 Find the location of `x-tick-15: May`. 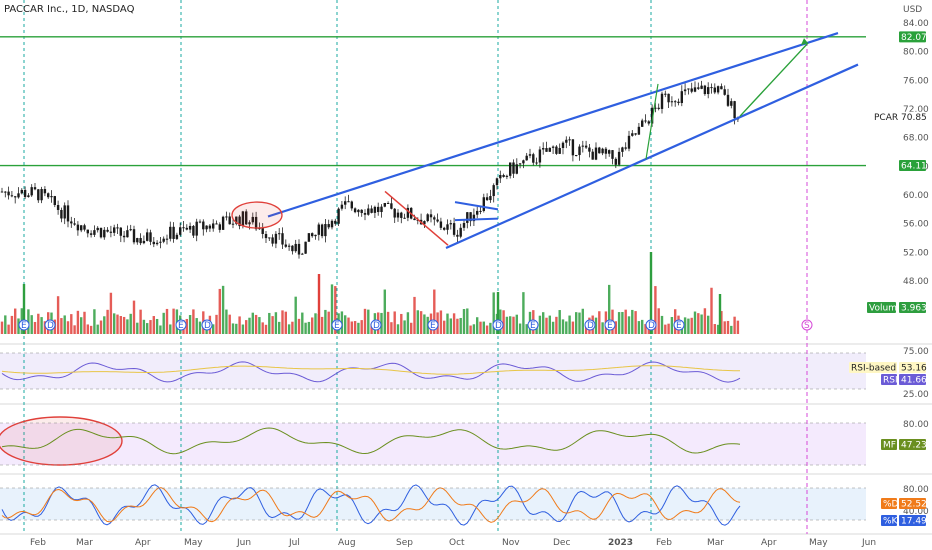

x-tick-15: May is located at coordinates (818, 543).